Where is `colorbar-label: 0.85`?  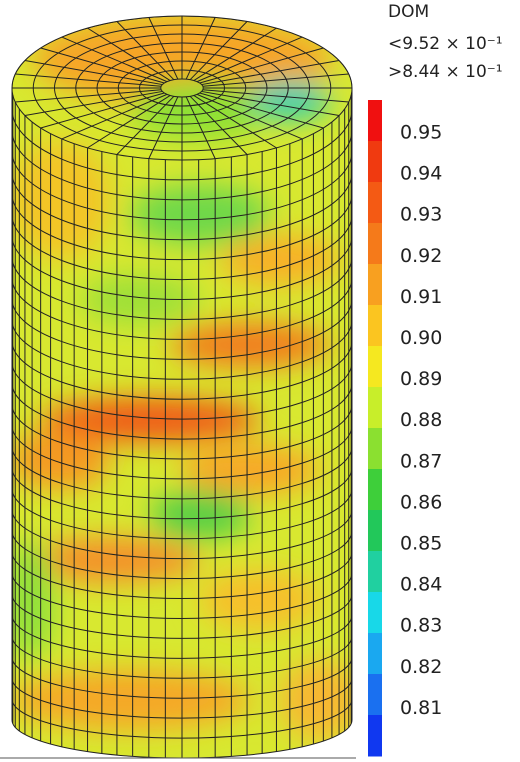 colorbar-label: 0.85 is located at coordinates (421, 544).